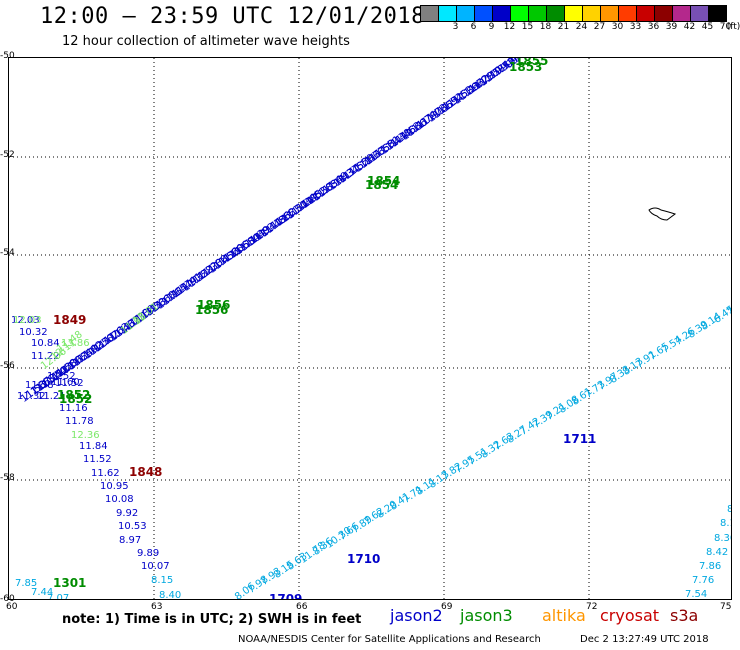 Image resolution: width=740 pixels, height=650 pixels. What do you see at coordinates (232, 16) in the screenshot?
I see `map-title: 12:00 – 23:59 UTC 12/01/2018` at bounding box center [232, 16].